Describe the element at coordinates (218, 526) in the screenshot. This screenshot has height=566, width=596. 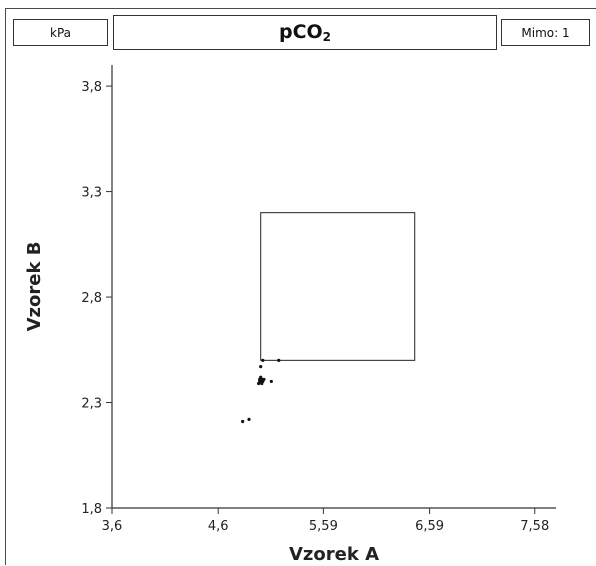
I see `x-tick-label: 4,6` at that location.